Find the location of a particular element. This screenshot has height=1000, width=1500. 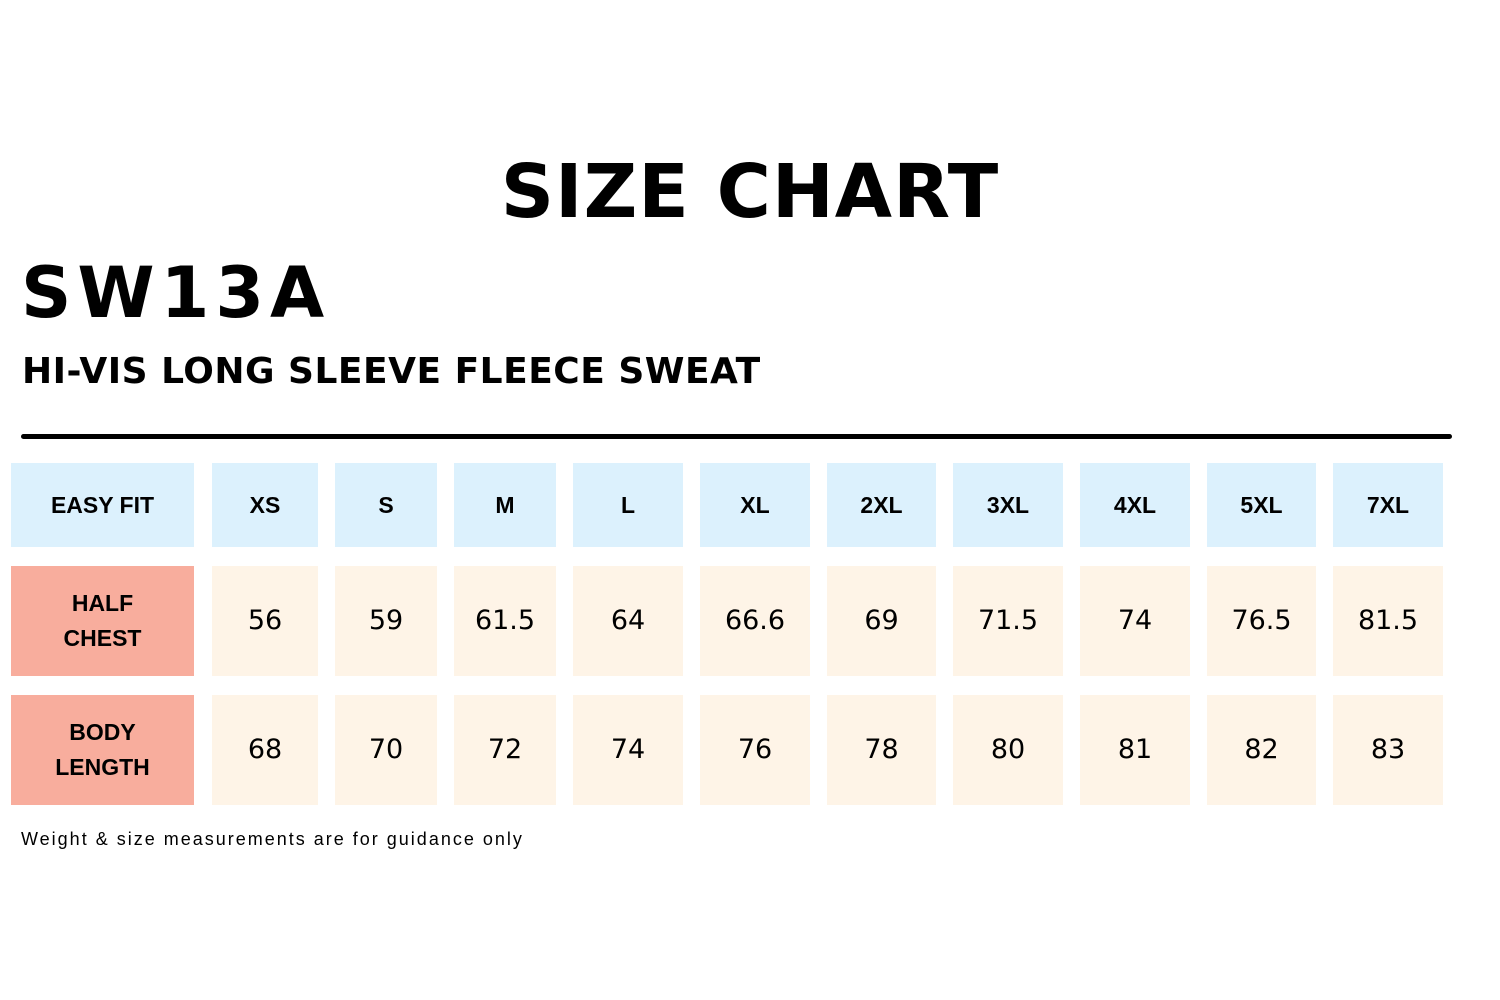

size-header-cell: XL is located at coordinates (755, 505).